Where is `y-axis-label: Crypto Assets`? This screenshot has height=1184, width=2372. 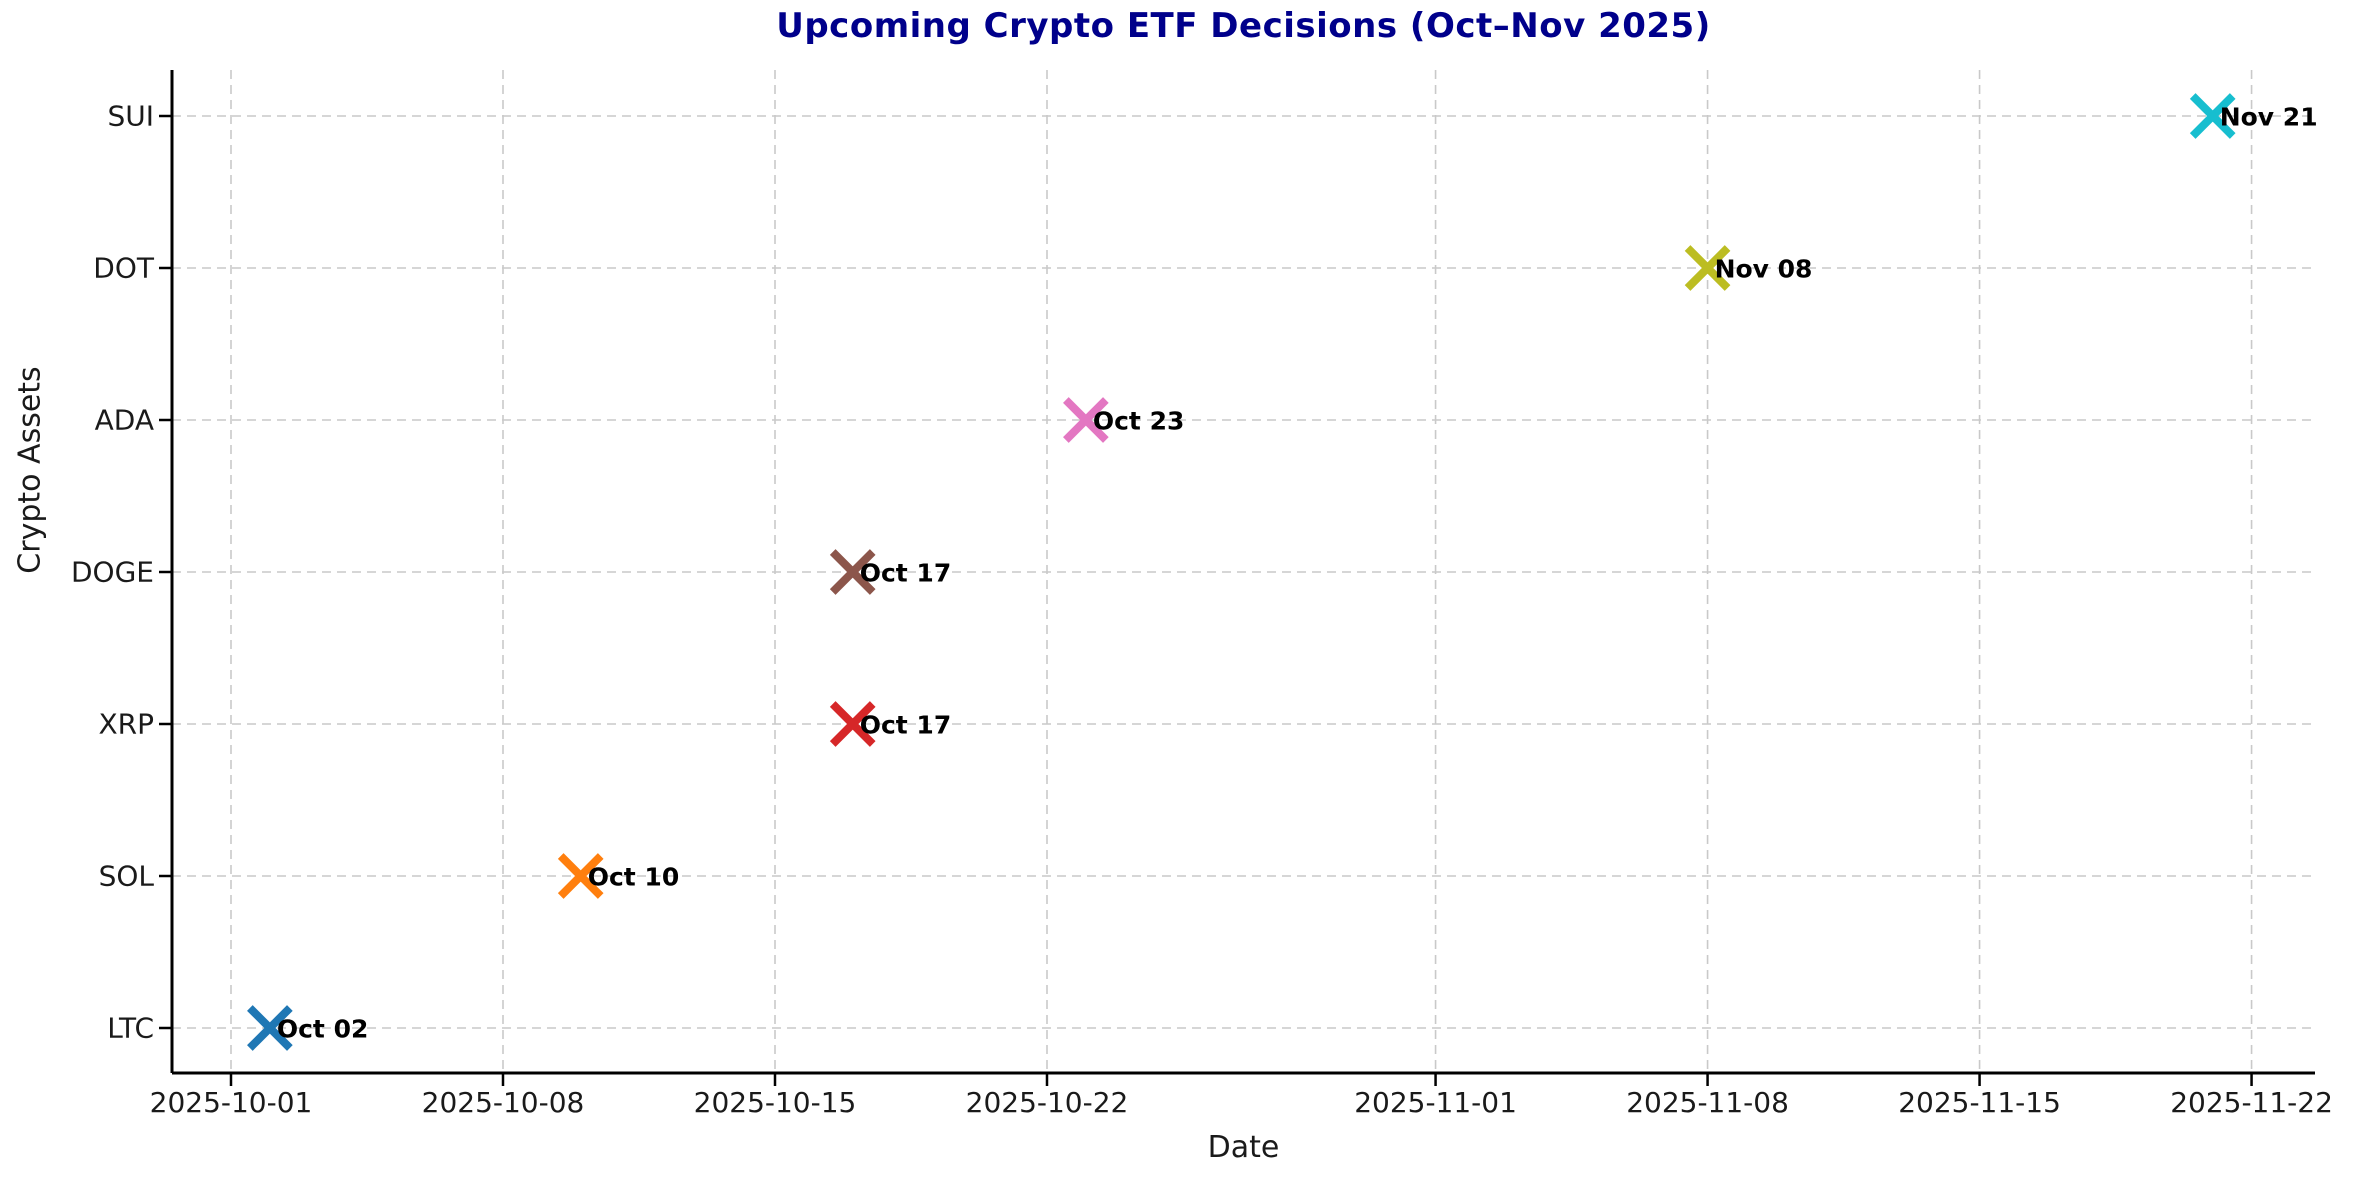 y-axis-label: Crypto Assets is located at coordinates (30, 470).